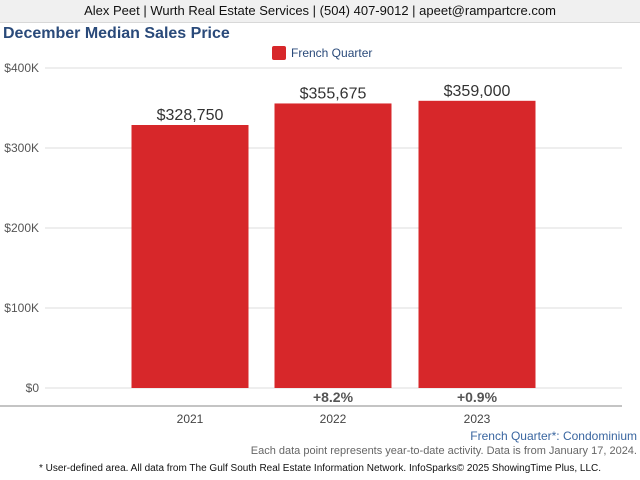 This screenshot has width=640, height=480. I want to click on value-label: $355,675, so click(333, 93).